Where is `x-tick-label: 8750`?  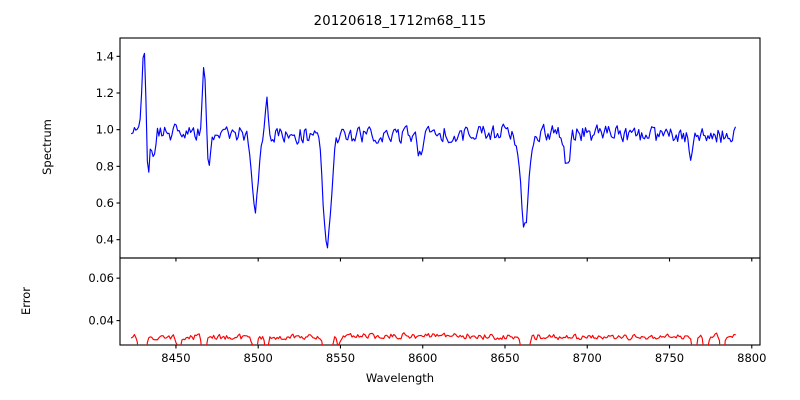
x-tick-label: 8750 is located at coordinates (669, 358).